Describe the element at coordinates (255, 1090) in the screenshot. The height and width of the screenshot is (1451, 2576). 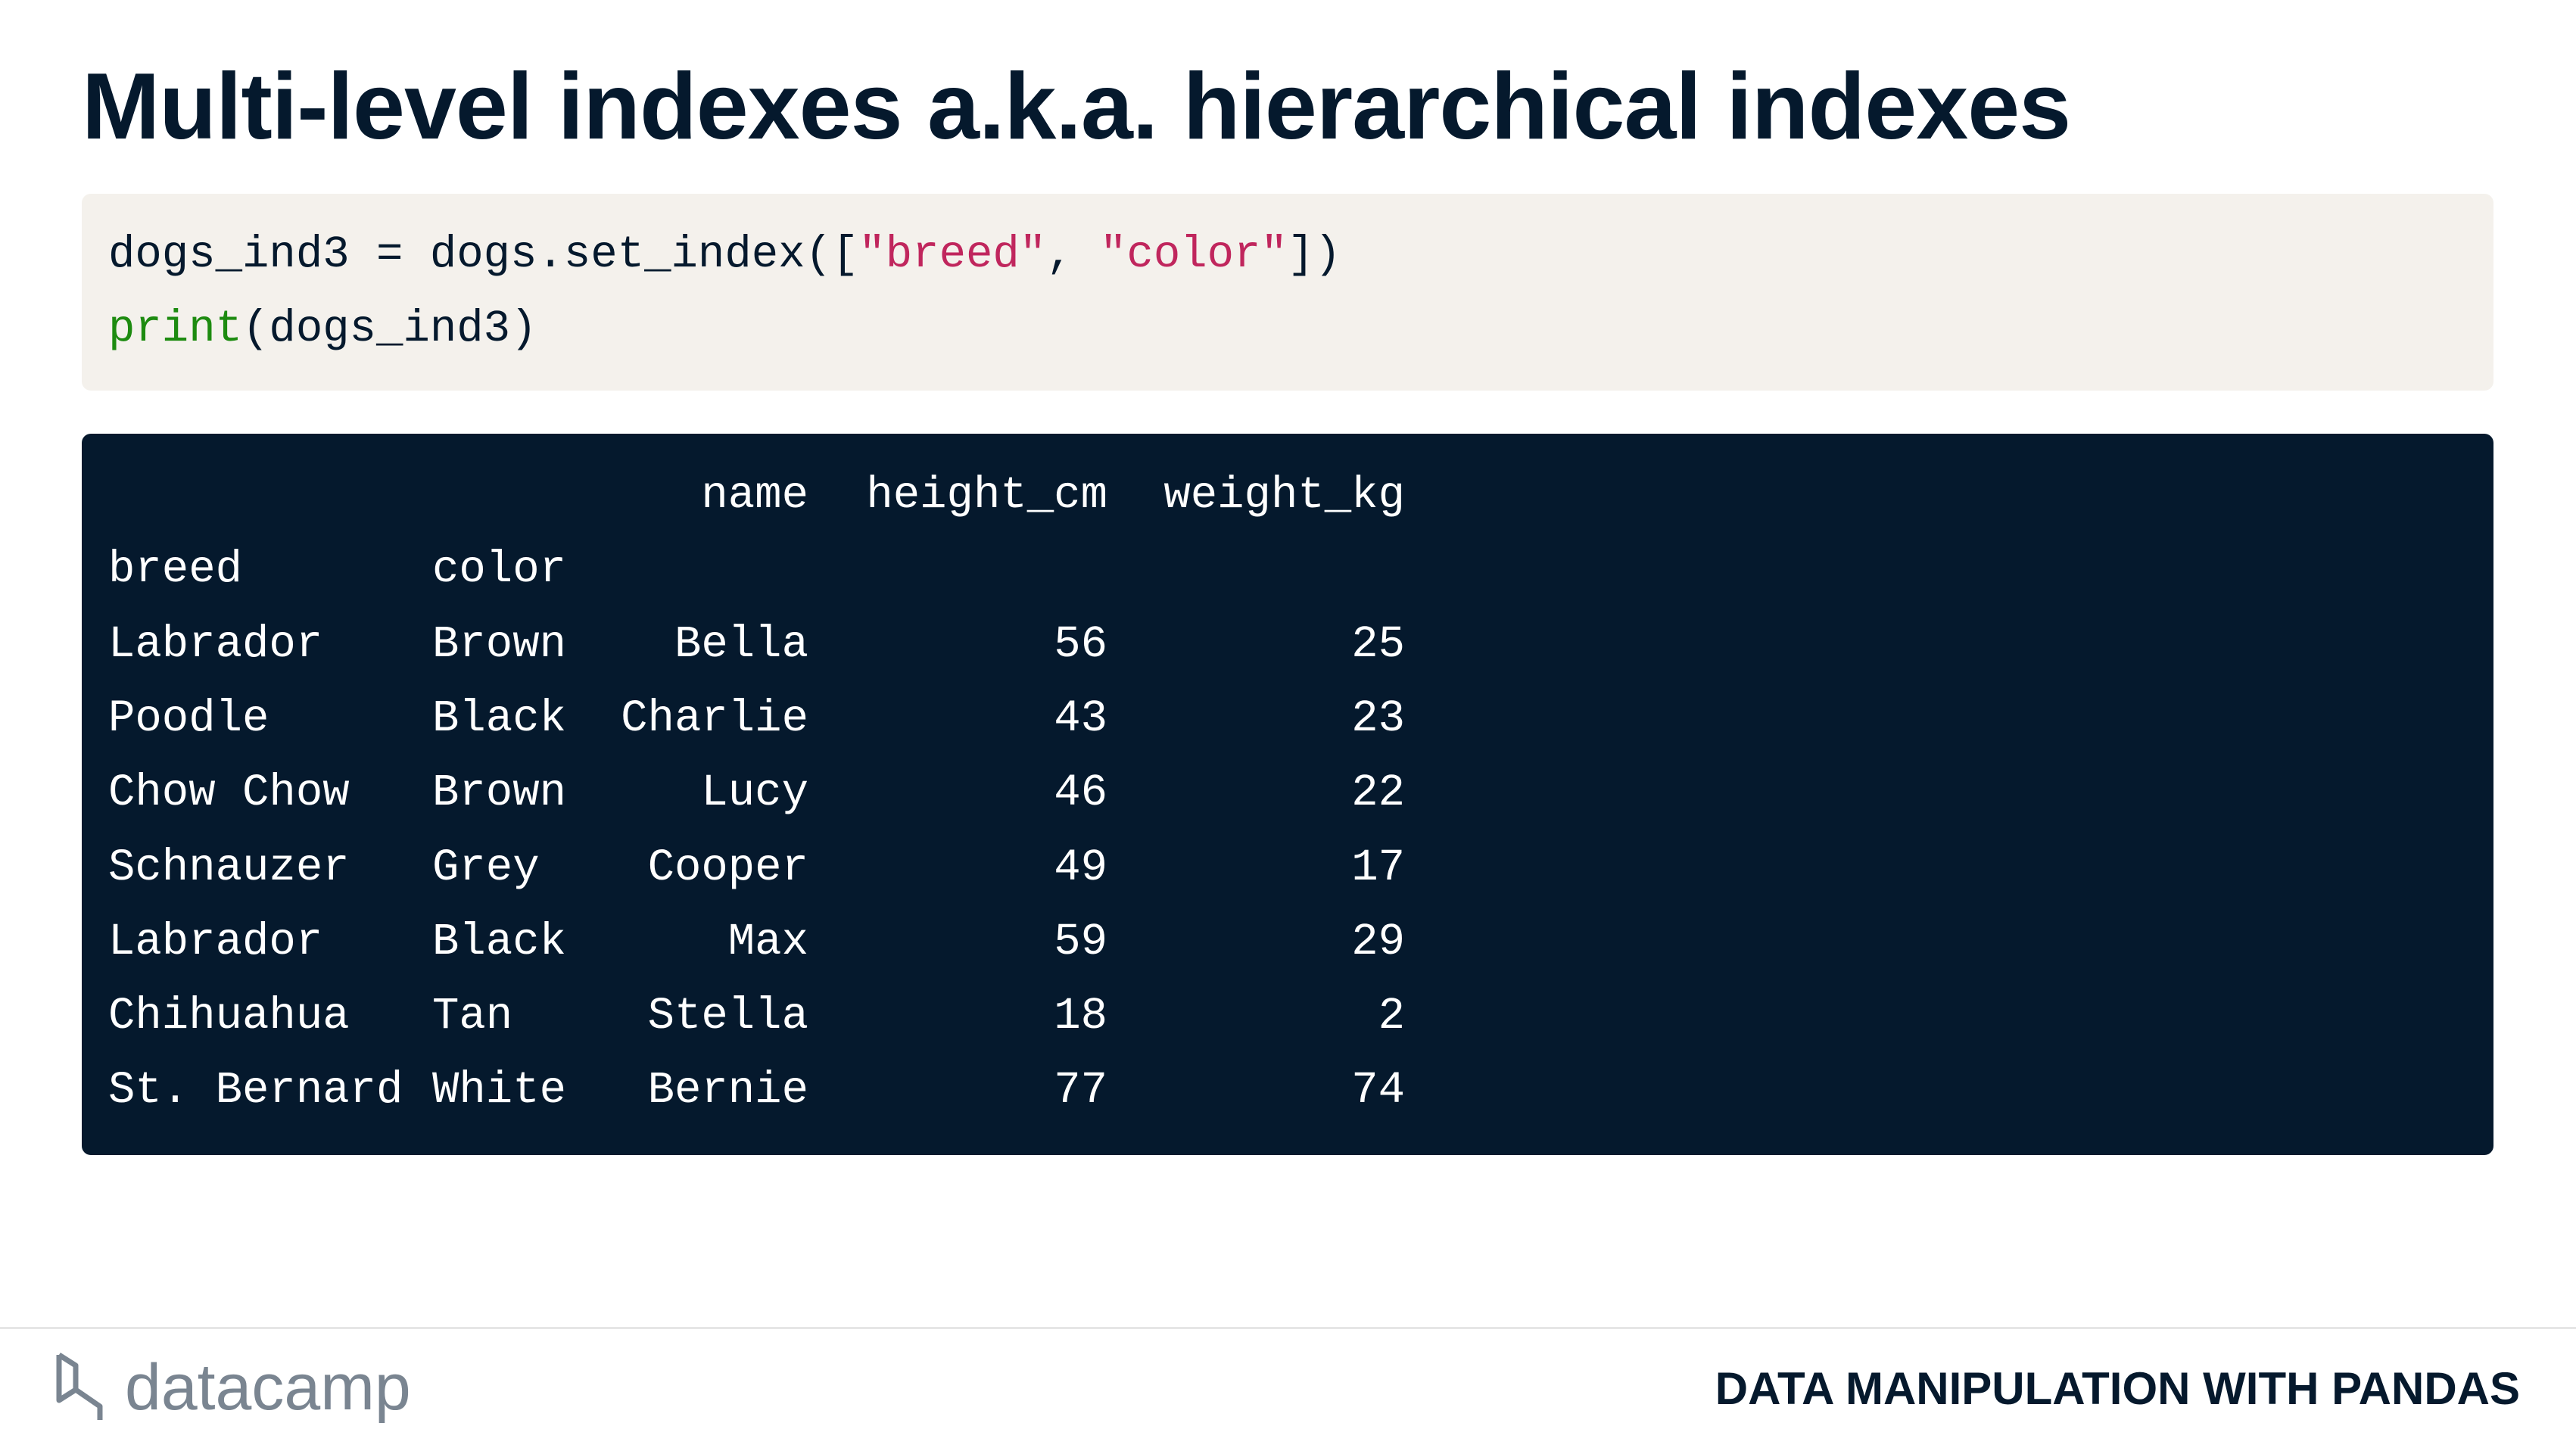
I see `index-cell: St. Bernard` at that location.